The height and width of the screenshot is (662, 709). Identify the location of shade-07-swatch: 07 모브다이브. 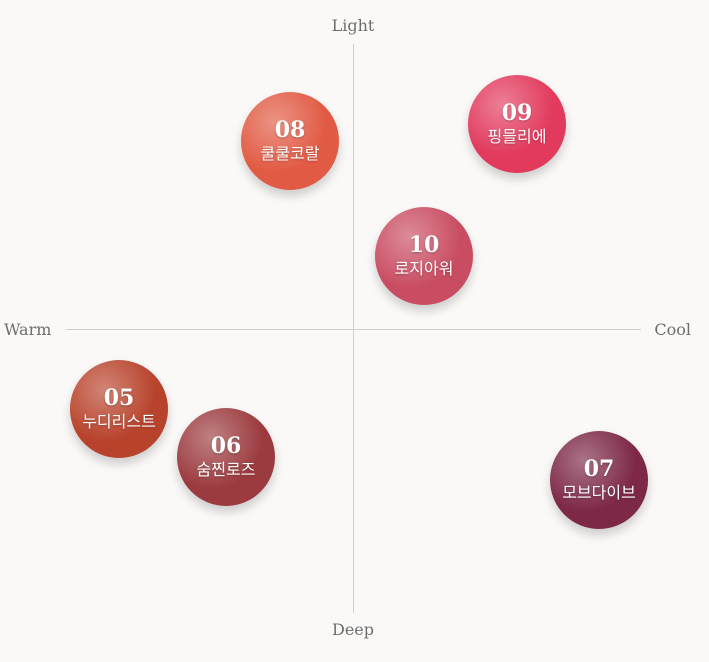
(599, 480).